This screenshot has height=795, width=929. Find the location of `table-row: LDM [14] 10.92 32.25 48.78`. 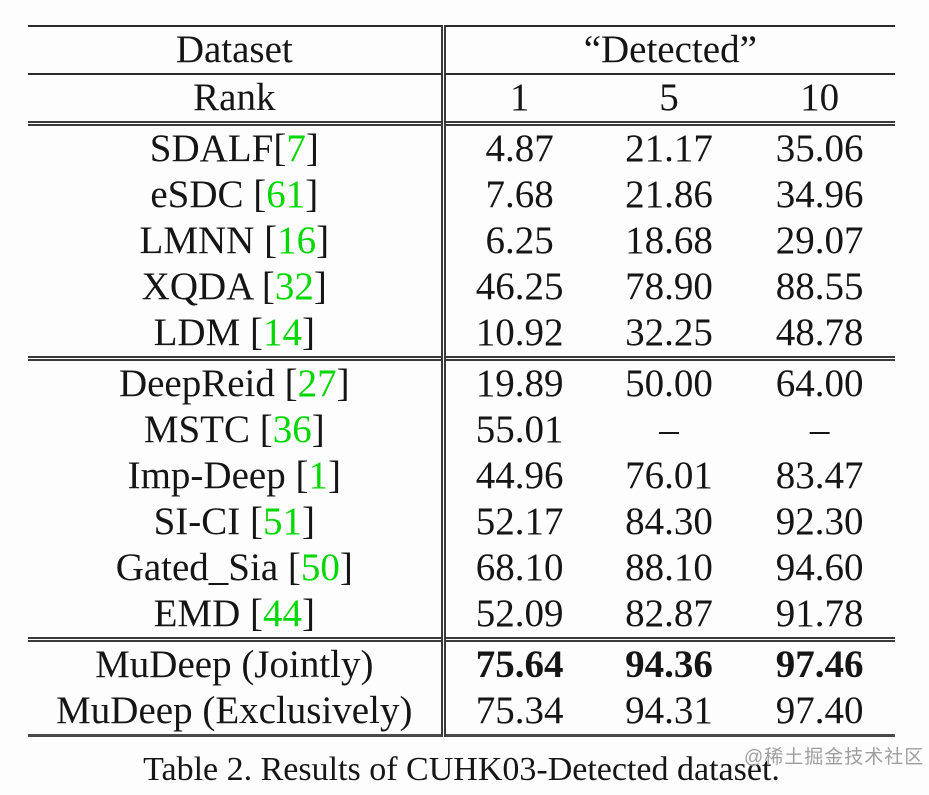

table-row: LDM [14] 10.92 32.25 48.78 is located at coordinates (461, 334).